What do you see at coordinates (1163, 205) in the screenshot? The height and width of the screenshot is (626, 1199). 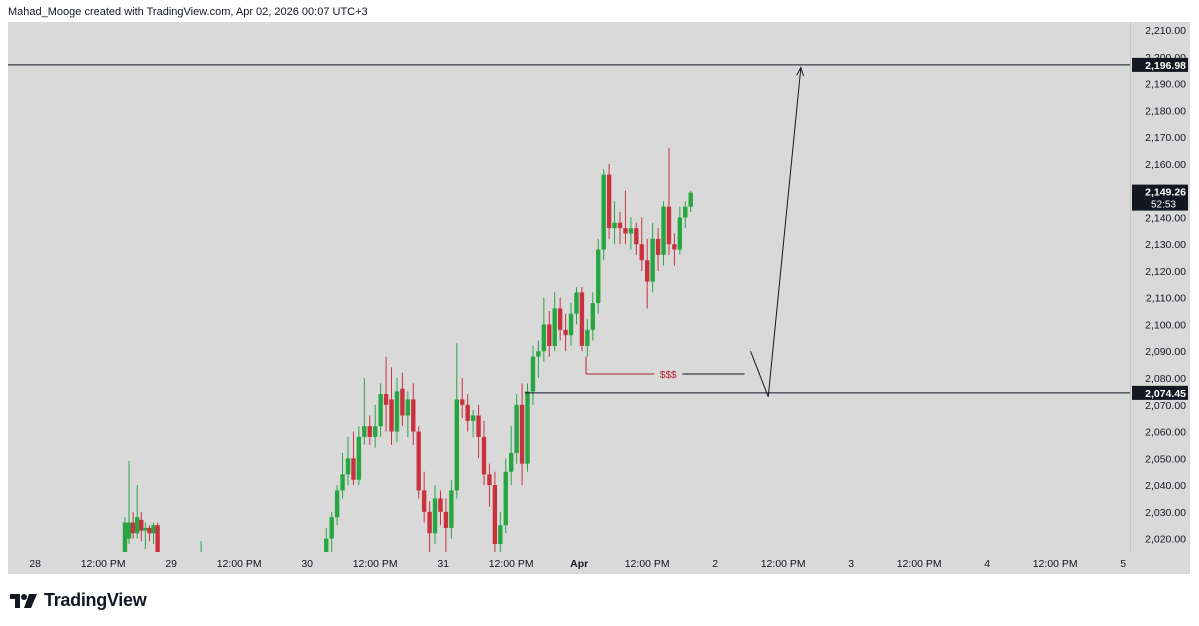 I see `candle-countdown-label: 52:53` at bounding box center [1163, 205].